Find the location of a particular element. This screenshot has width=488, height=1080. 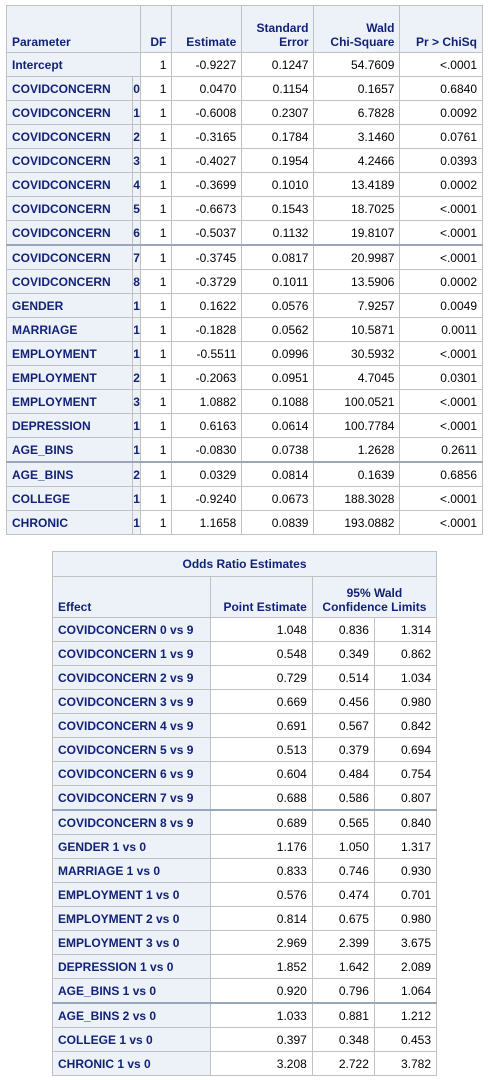

parameter-level: 0 is located at coordinates (136, 88).